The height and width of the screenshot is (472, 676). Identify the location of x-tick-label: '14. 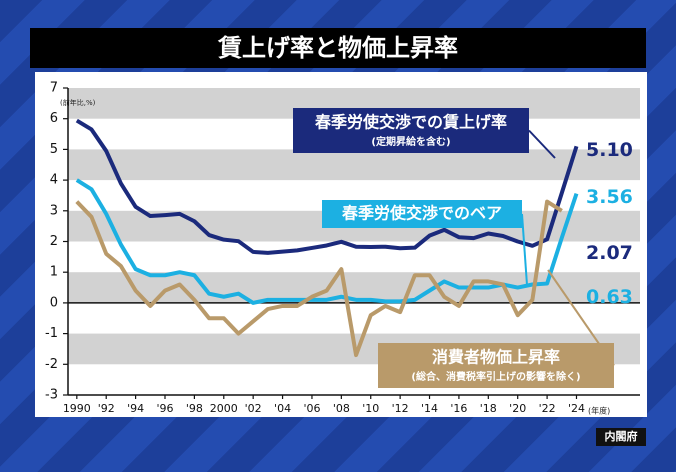
(429, 408).